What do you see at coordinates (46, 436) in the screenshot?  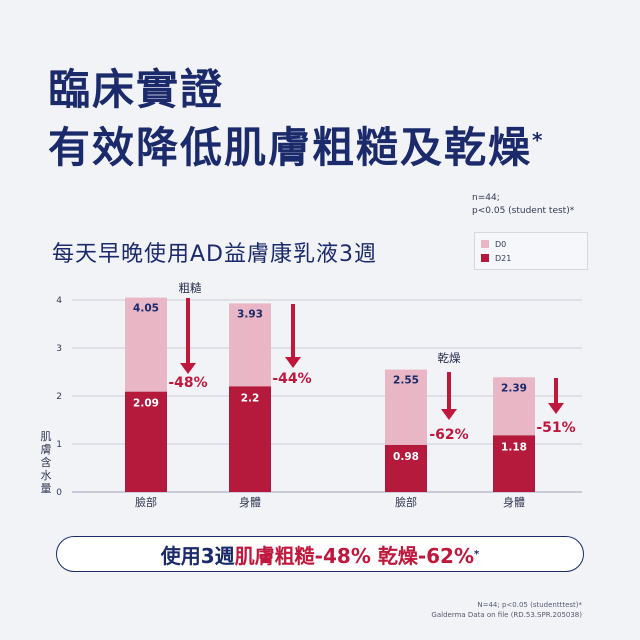 I see `y-axis-label-char: 肌` at bounding box center [46, 436].